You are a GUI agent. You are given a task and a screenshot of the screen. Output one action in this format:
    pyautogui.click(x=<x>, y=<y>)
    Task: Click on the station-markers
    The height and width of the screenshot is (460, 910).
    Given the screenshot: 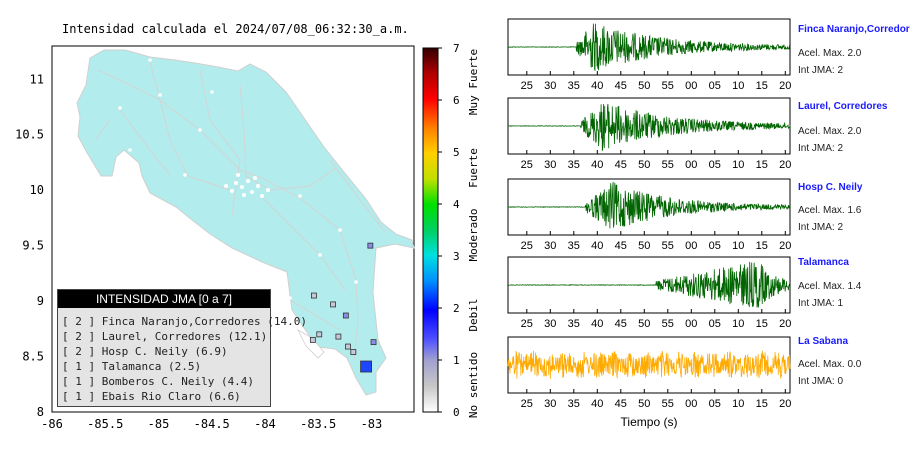 What is the action you would take?
    pyautogui.click(x=343, y=307)
    